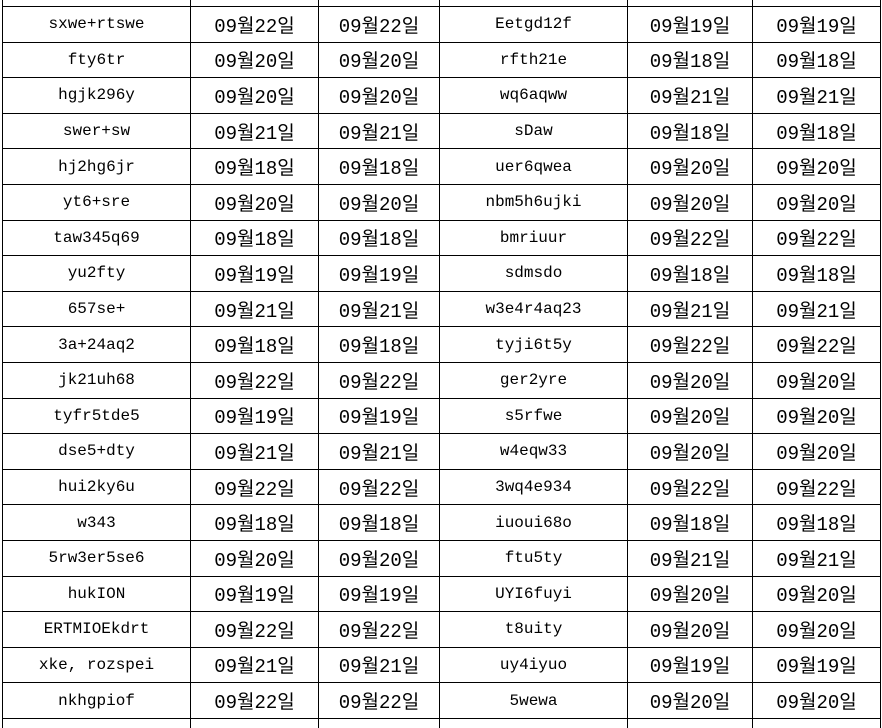 This screenshot has height=728, width=882. I want to click on id-cell: 3wq4e934, so click(533, 487).